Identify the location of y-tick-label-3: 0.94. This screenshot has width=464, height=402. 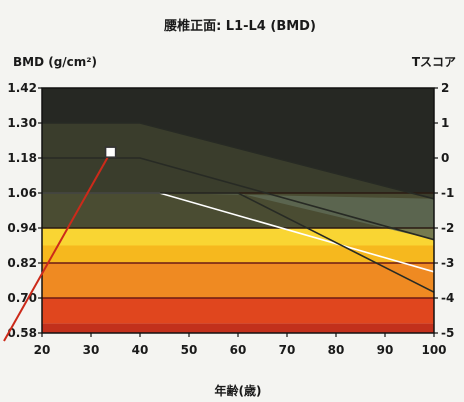
(22, 228).